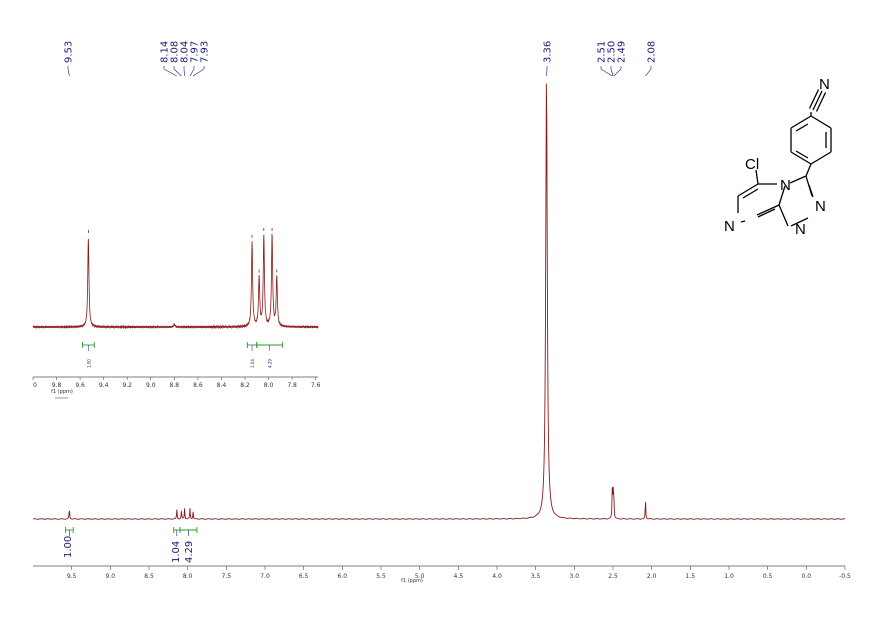  What do you see at coordinates (175, 281) in the screenshot?
I see `inset-spectrum-trace` at bounding box center [175, 281].